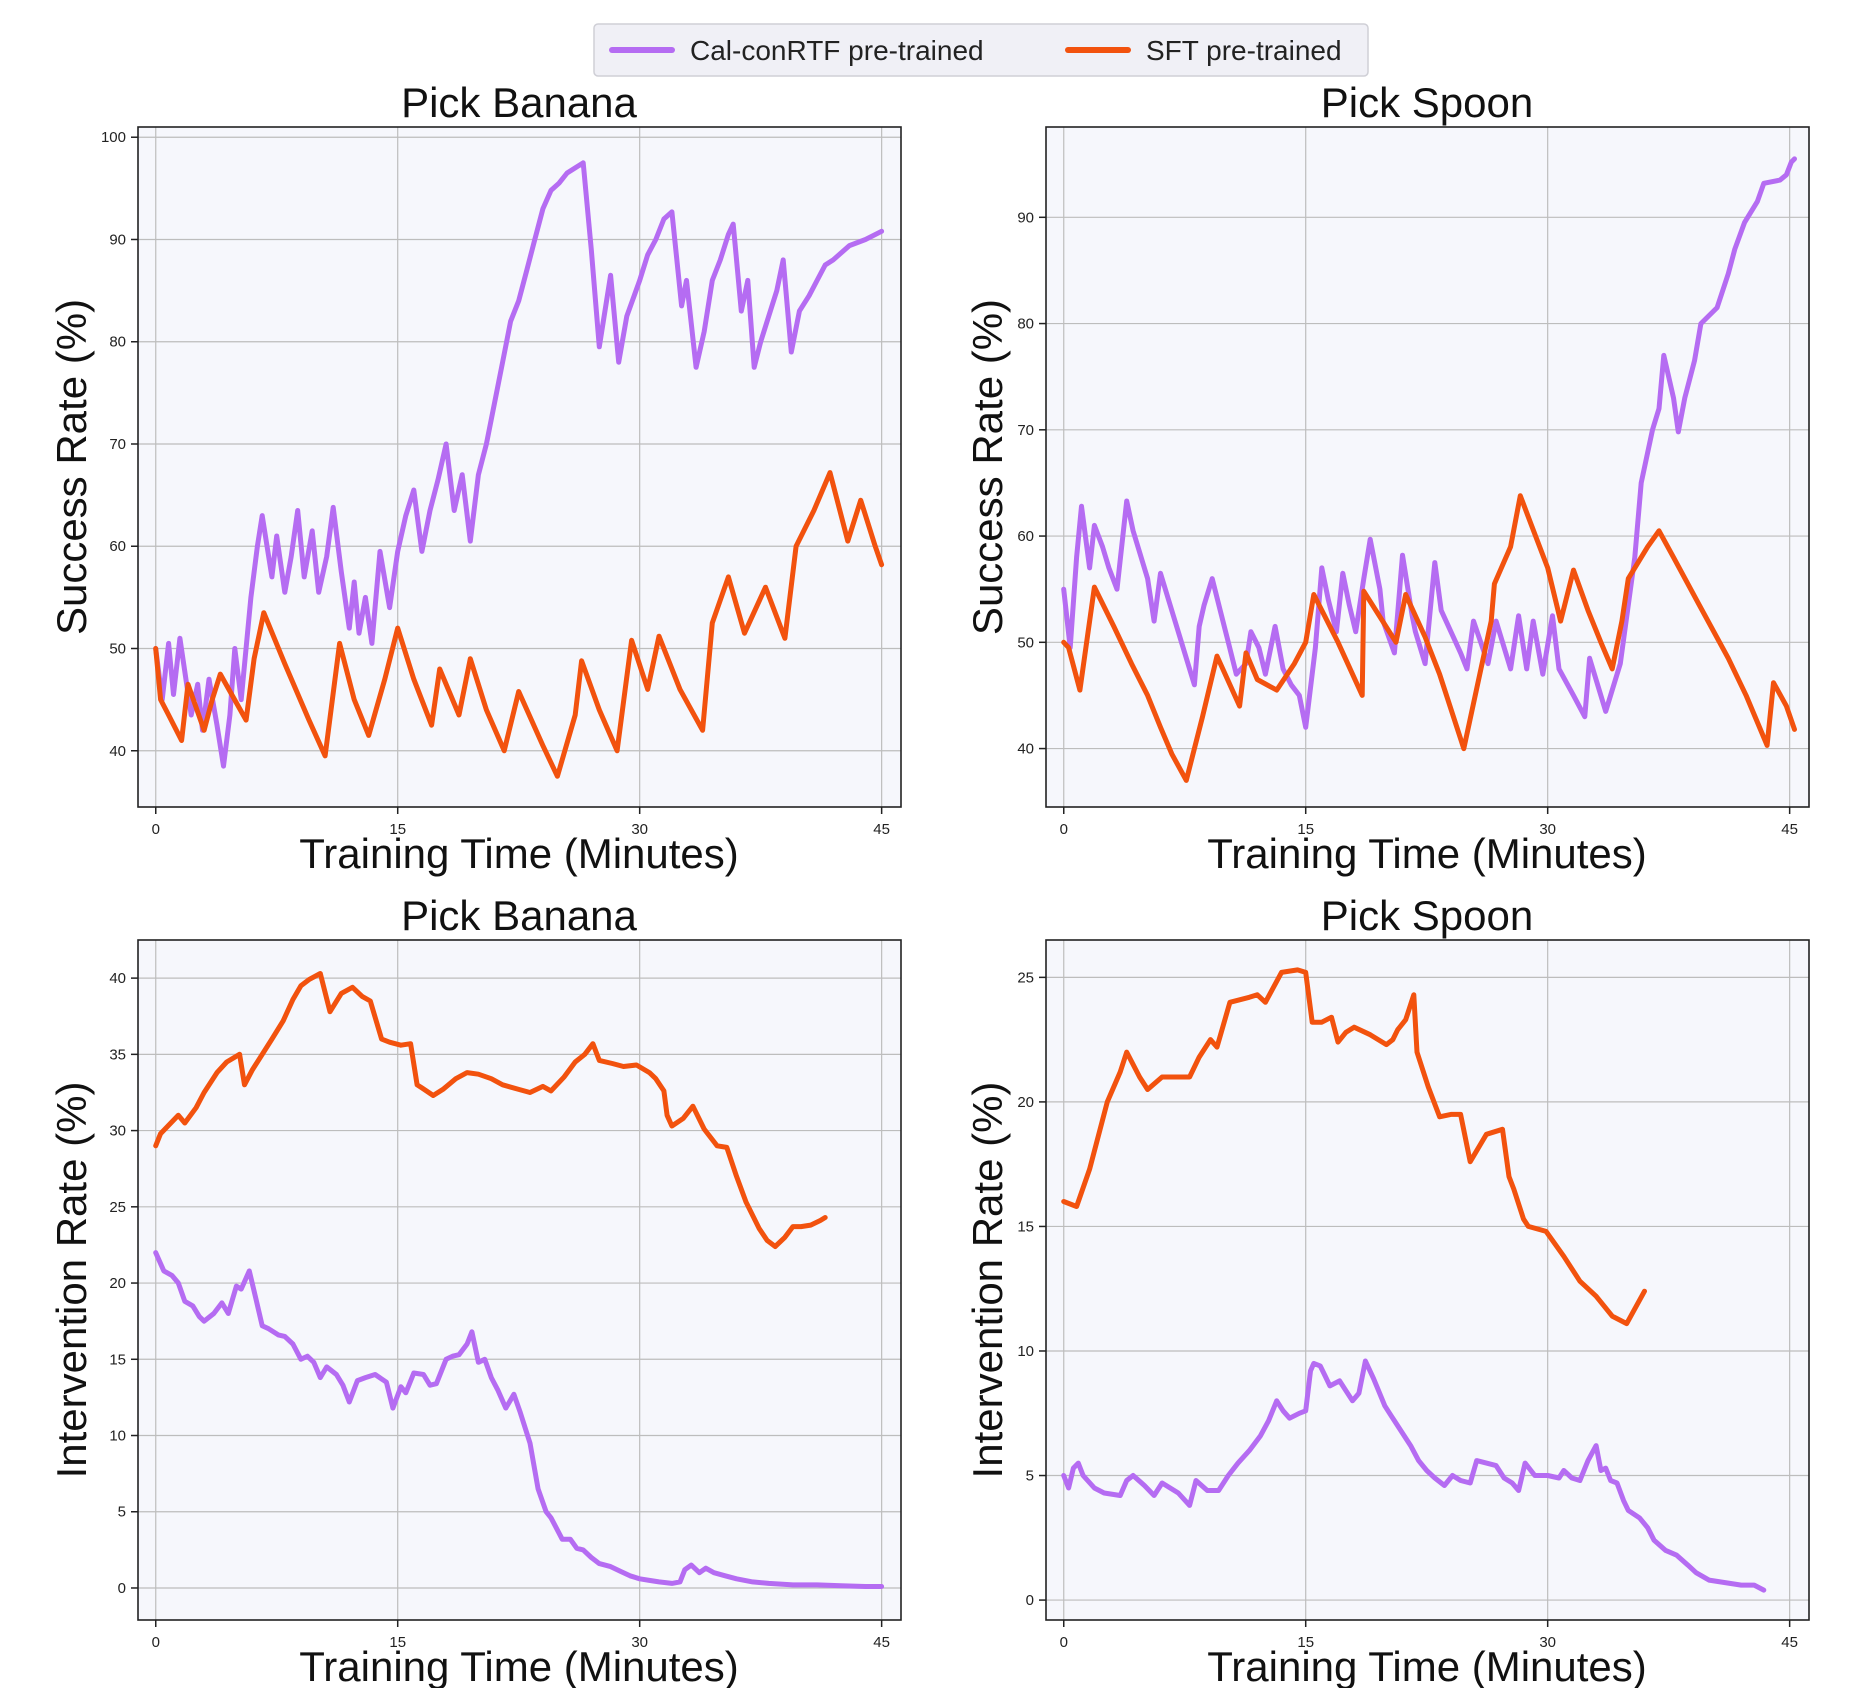 The width and height of the screenshot is (1854, 1693). What do you see at coordinates (117, 1054) in the screenshot?
I see `y-tick-label: 35` at bounding box center [117, 1054].